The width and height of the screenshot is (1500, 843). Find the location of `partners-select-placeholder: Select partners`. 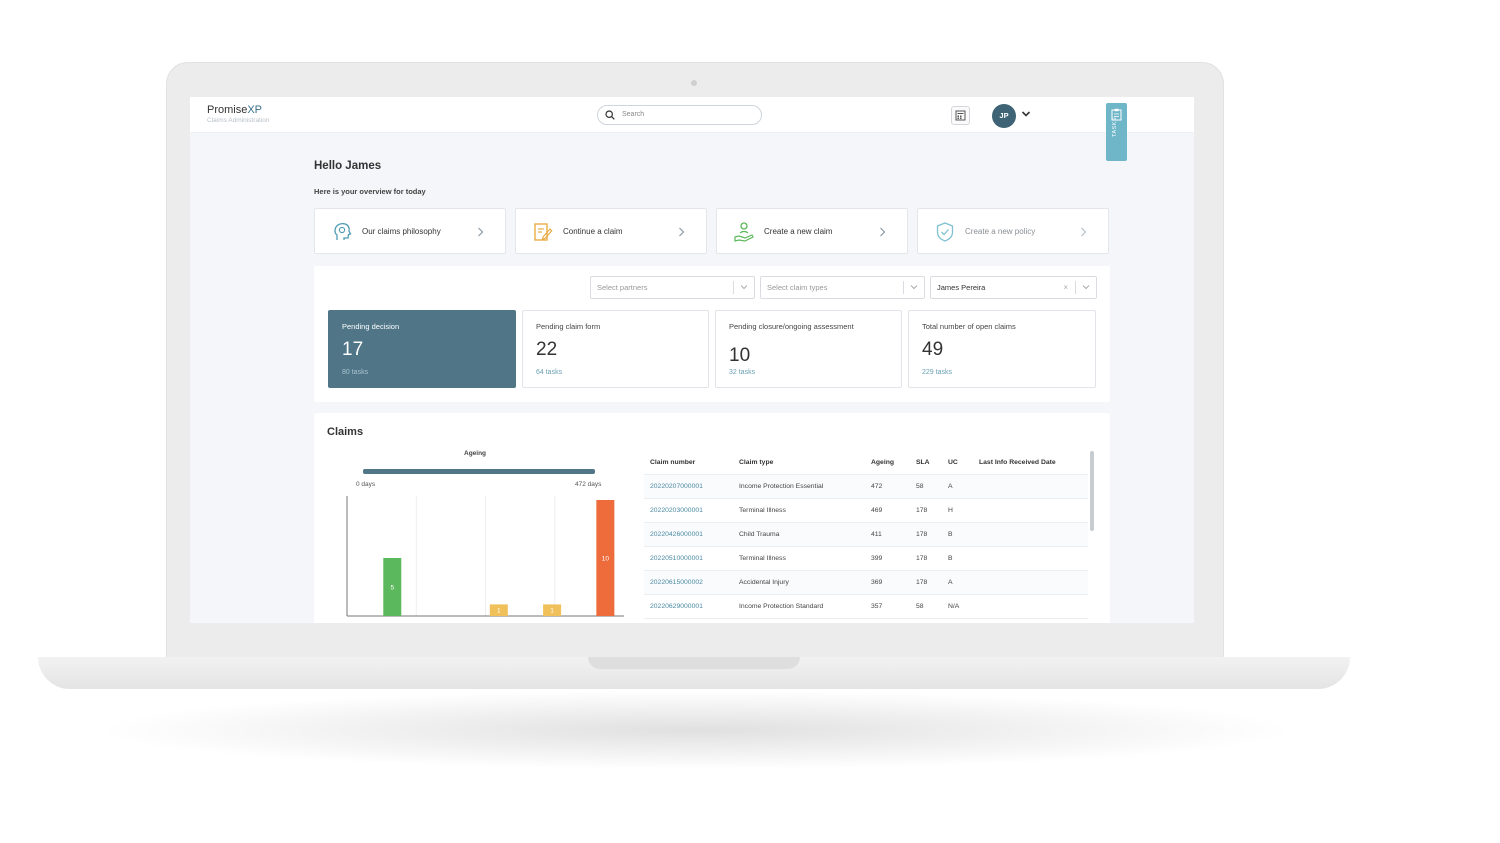

partners-select-placeholder: Select partners is located at coordinates (622, 287).